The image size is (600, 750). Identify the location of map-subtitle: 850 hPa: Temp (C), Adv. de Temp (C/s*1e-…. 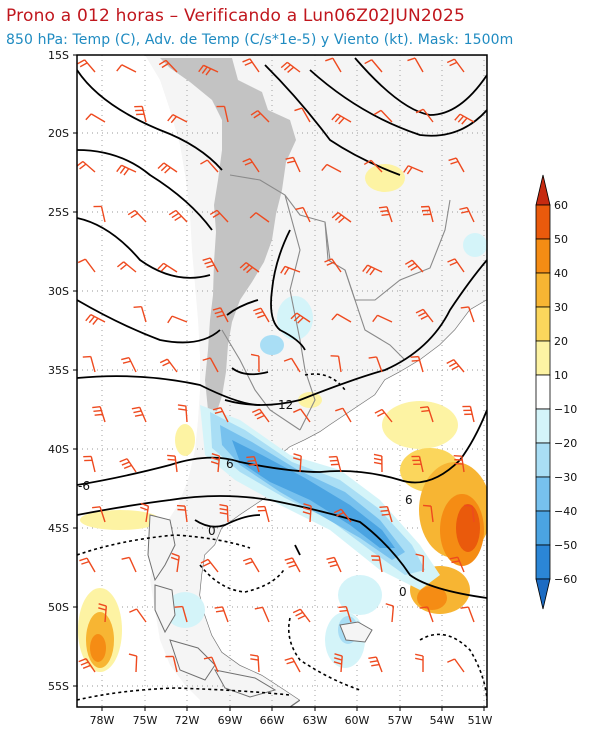
(260, 40).